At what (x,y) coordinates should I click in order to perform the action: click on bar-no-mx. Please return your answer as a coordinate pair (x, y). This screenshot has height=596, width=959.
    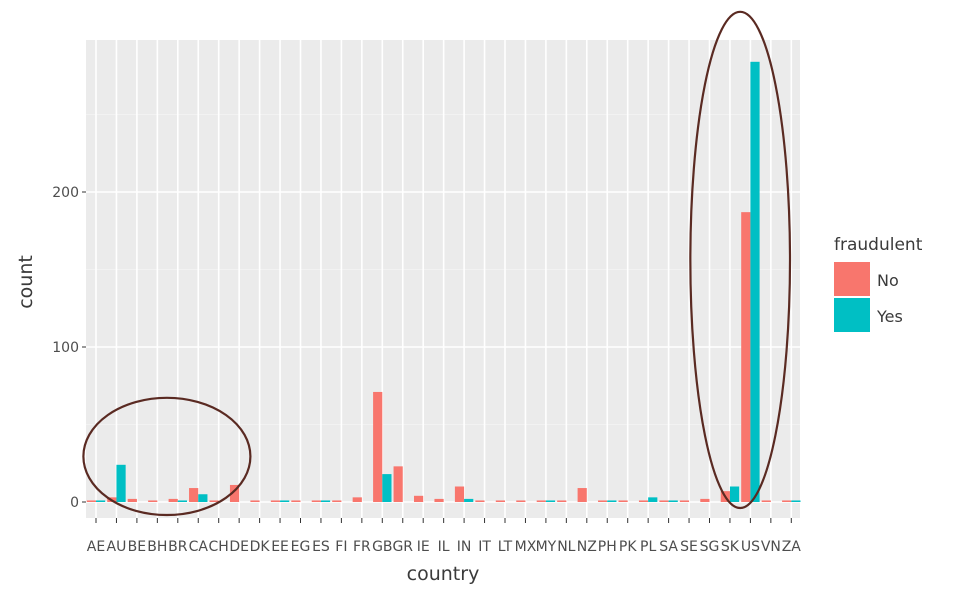
    Looking at the image, I should click on (521, 501).